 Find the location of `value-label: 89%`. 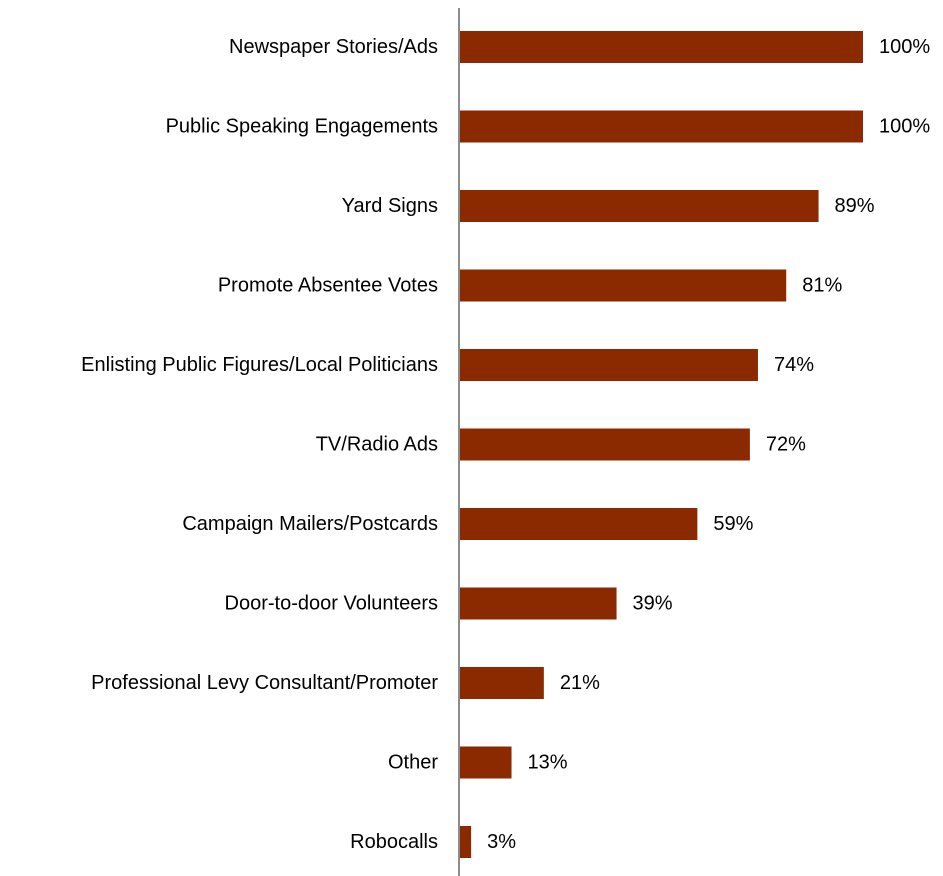

value-label: 89% is located at coordinates (855, 206).